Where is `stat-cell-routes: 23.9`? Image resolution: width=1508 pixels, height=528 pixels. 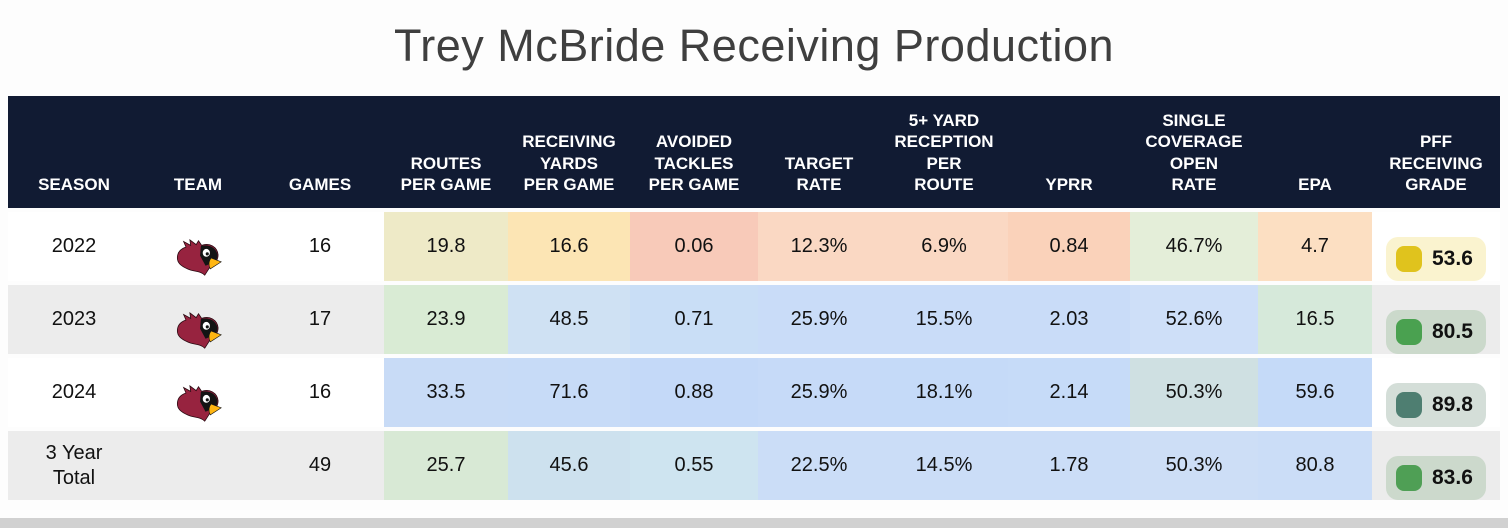
stat-cell-routes: 23.9 is located at coordinates (446, 319).